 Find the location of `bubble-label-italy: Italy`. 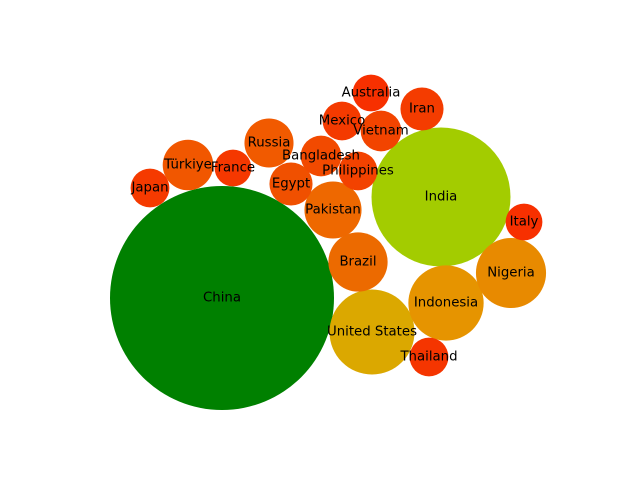

bubble-label-italy: Italy is located at coordinates (524, 222).